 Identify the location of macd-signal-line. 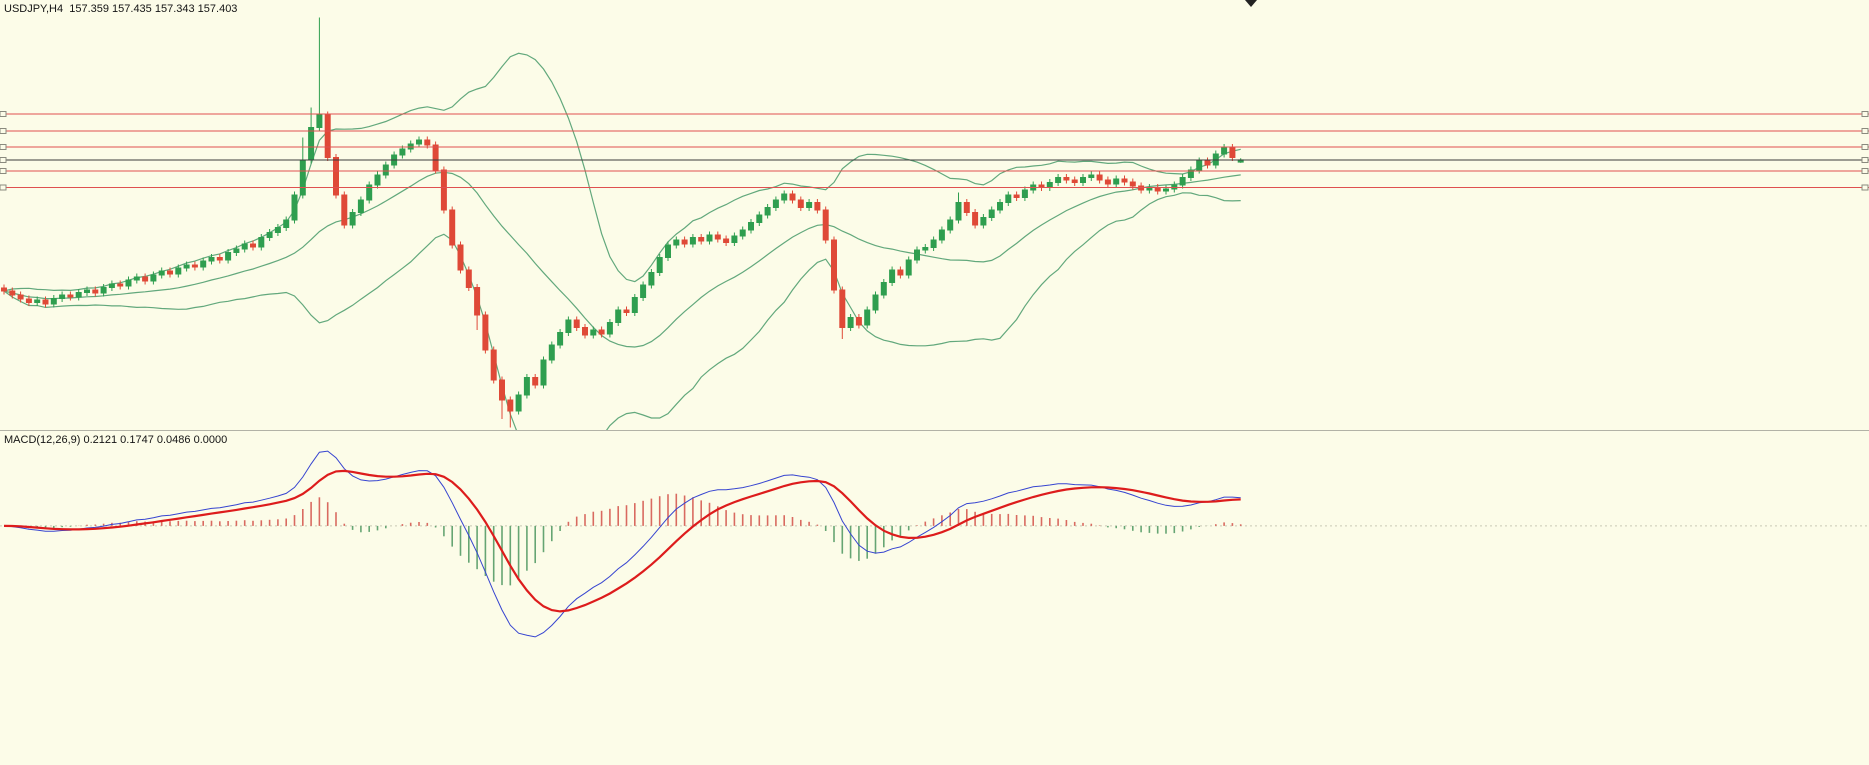
(622, 541).